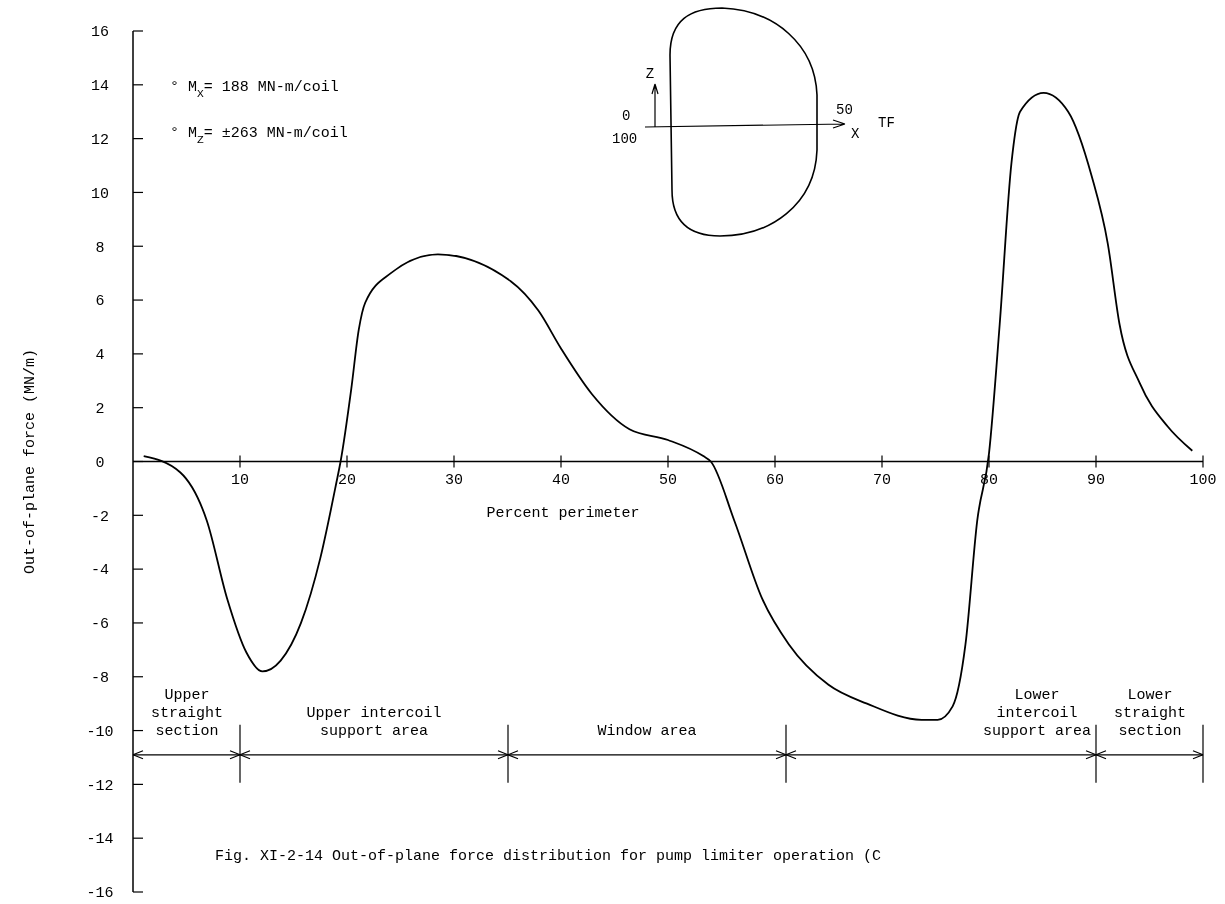 Image resolution: width=1225 pixels, height=904 pixels. I want to click on y-tick-label: 10, so click(100, 194).